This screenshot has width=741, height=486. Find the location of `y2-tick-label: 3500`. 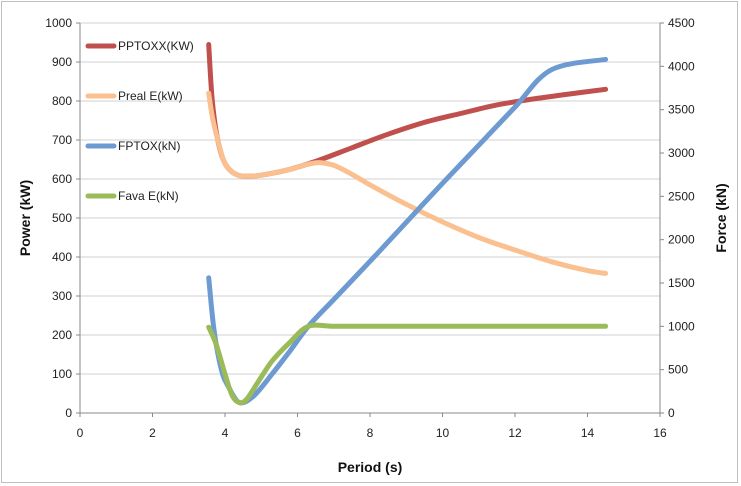

y2-tick-label: 3500 is located at coordinates (681, 110).